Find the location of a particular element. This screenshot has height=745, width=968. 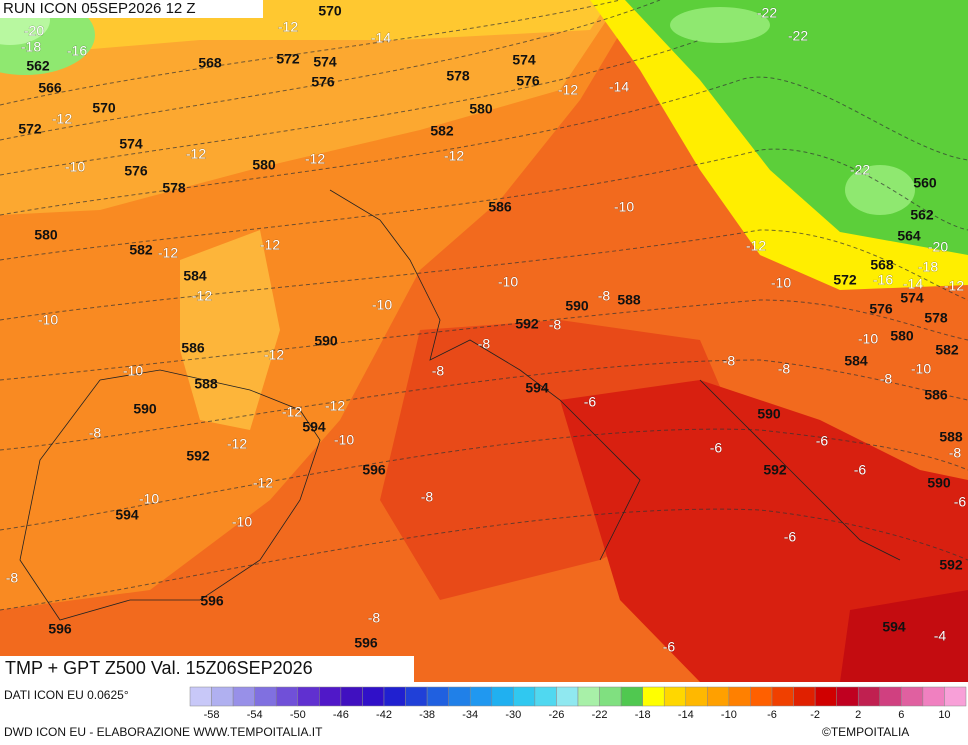

temperature-label: -18 is located at coordinates (928, 267).